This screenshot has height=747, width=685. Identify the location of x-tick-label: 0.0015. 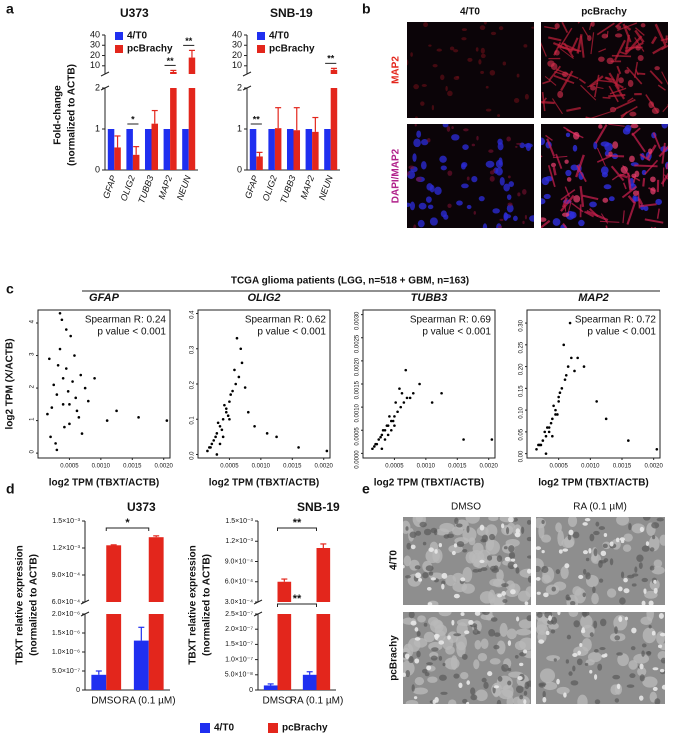
(132, 467).